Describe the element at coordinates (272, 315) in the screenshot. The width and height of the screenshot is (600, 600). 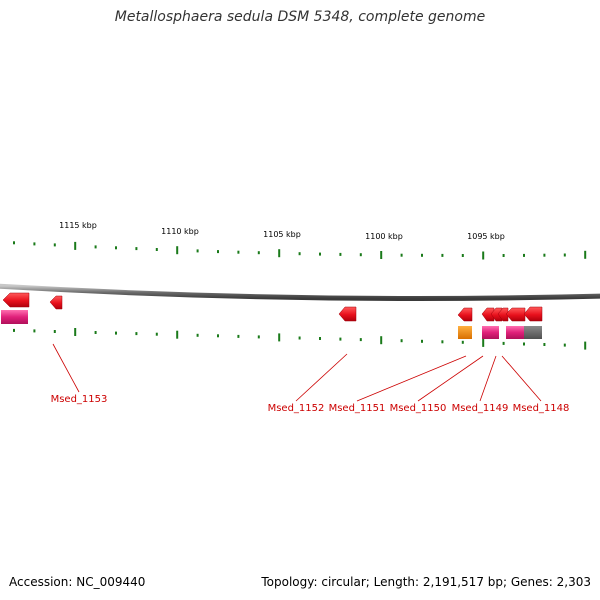
I see `gene-features` at that location.